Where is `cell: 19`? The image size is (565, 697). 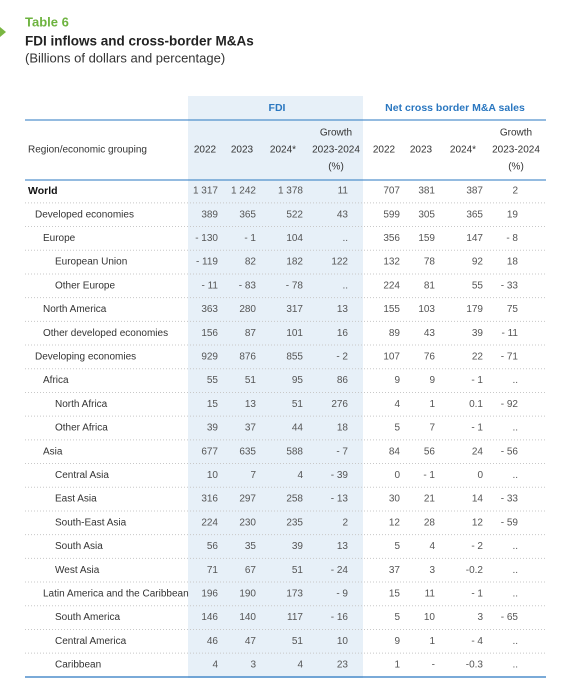 cell: 19 is located at coordinates (513, 214).